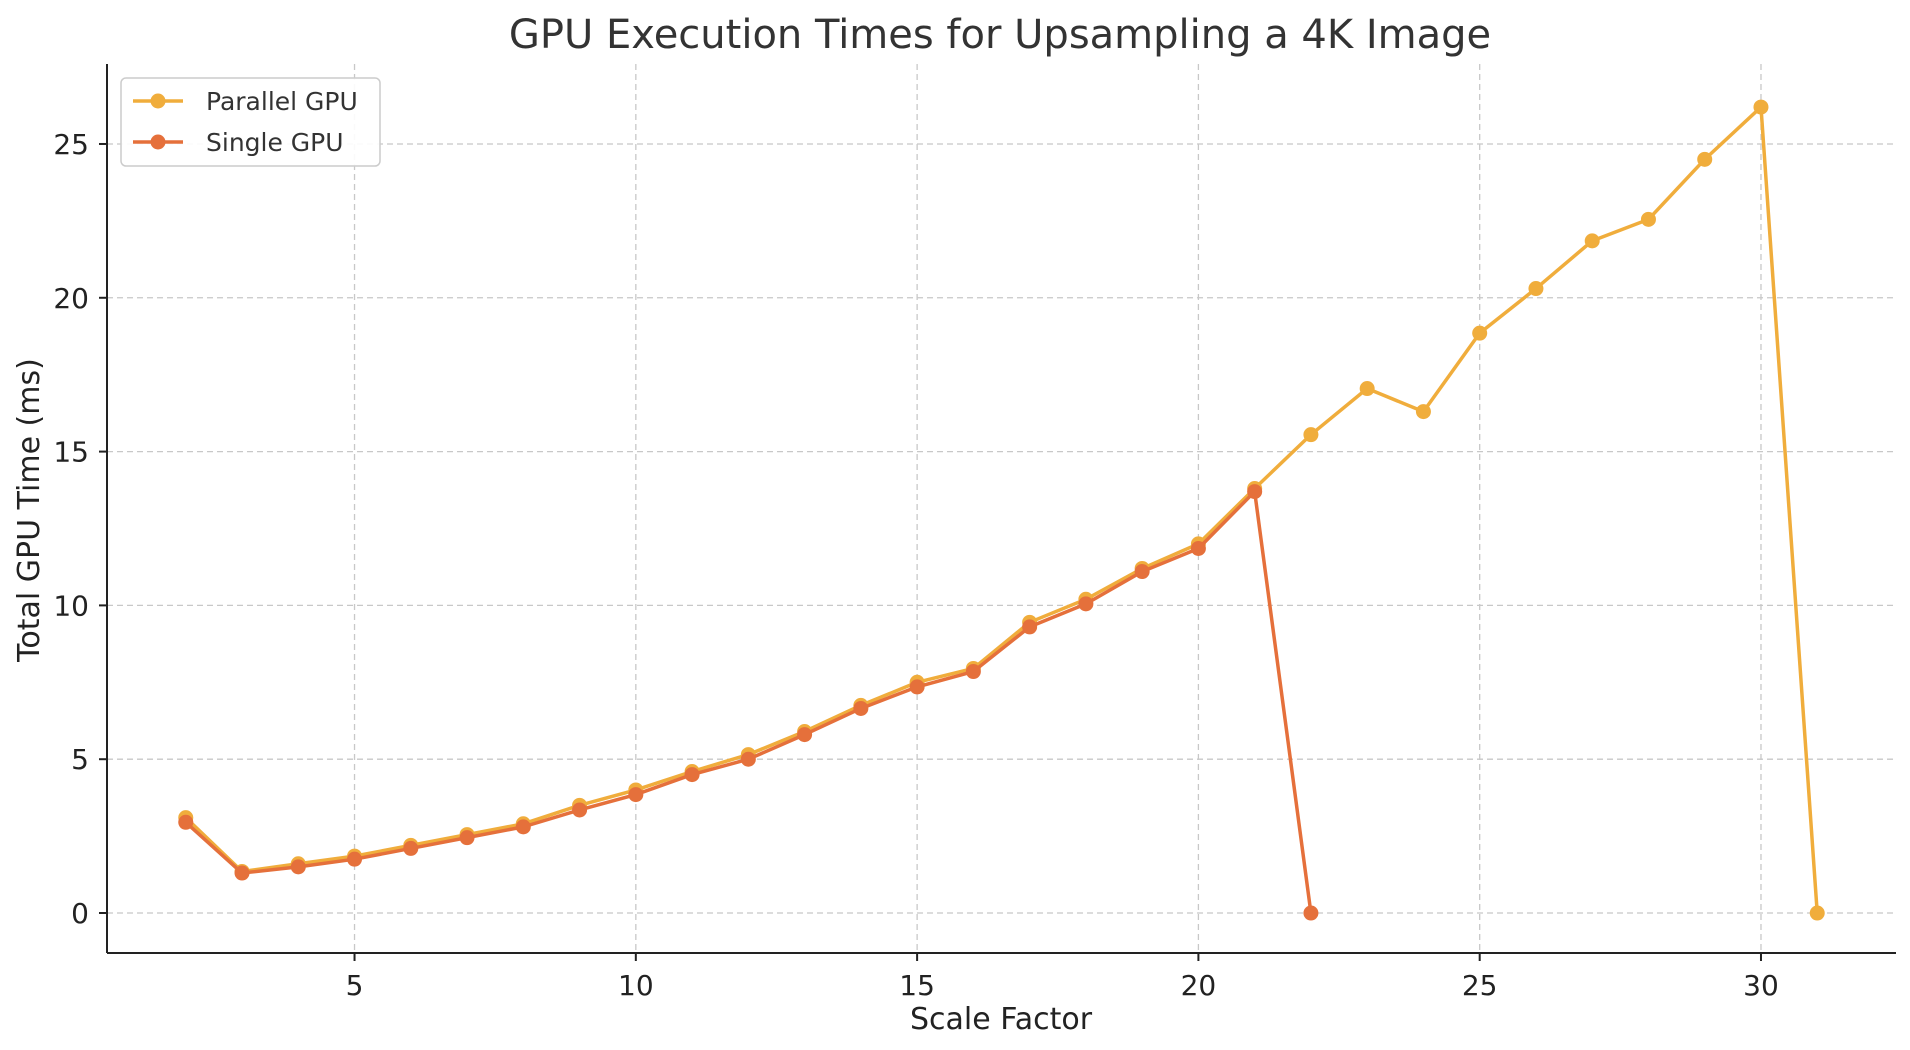  I want to click on legend: Parallel GPU Single GPU, so click(250, 122).